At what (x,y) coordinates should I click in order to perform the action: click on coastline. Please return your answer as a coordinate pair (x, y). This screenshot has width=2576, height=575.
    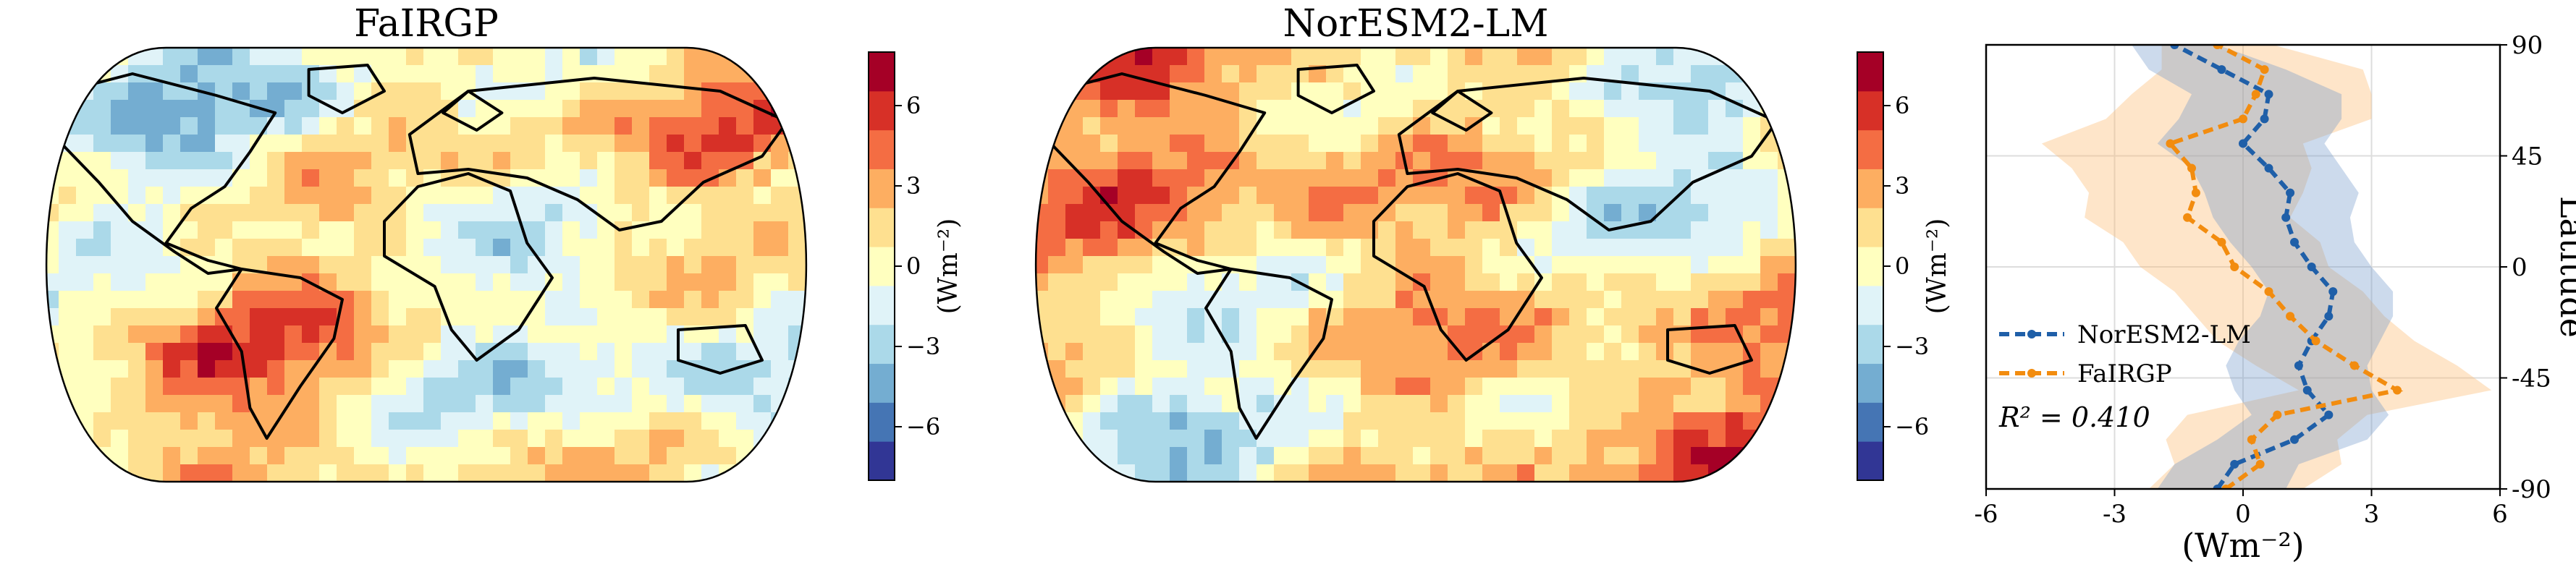
    Looking at the image, I should click on (468, 267).